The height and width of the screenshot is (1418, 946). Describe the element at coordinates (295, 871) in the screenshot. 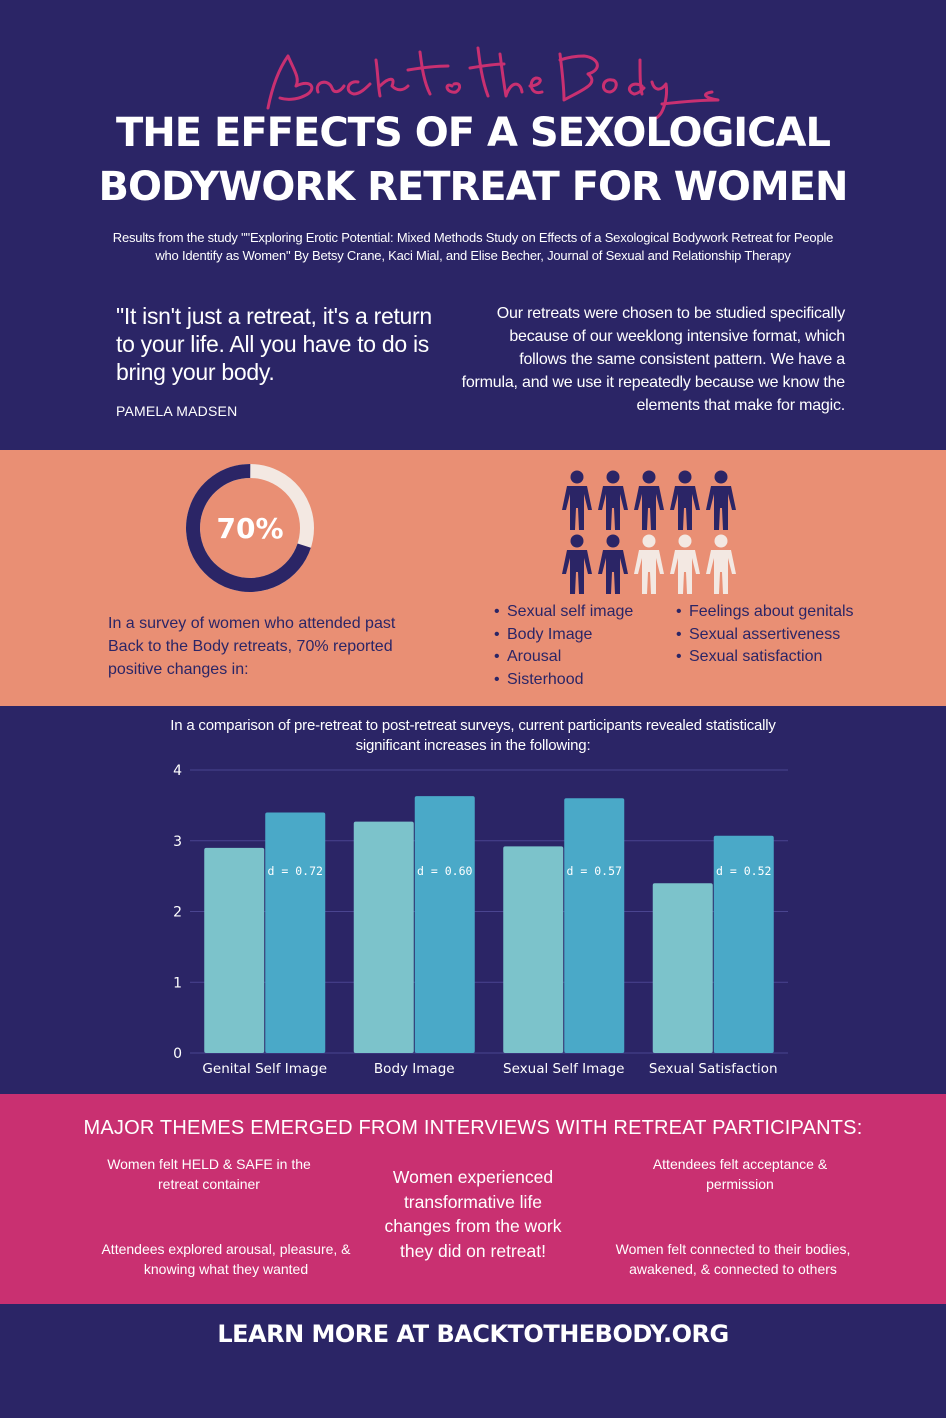

I see `effect-size-label: d = 0.72` at that location.